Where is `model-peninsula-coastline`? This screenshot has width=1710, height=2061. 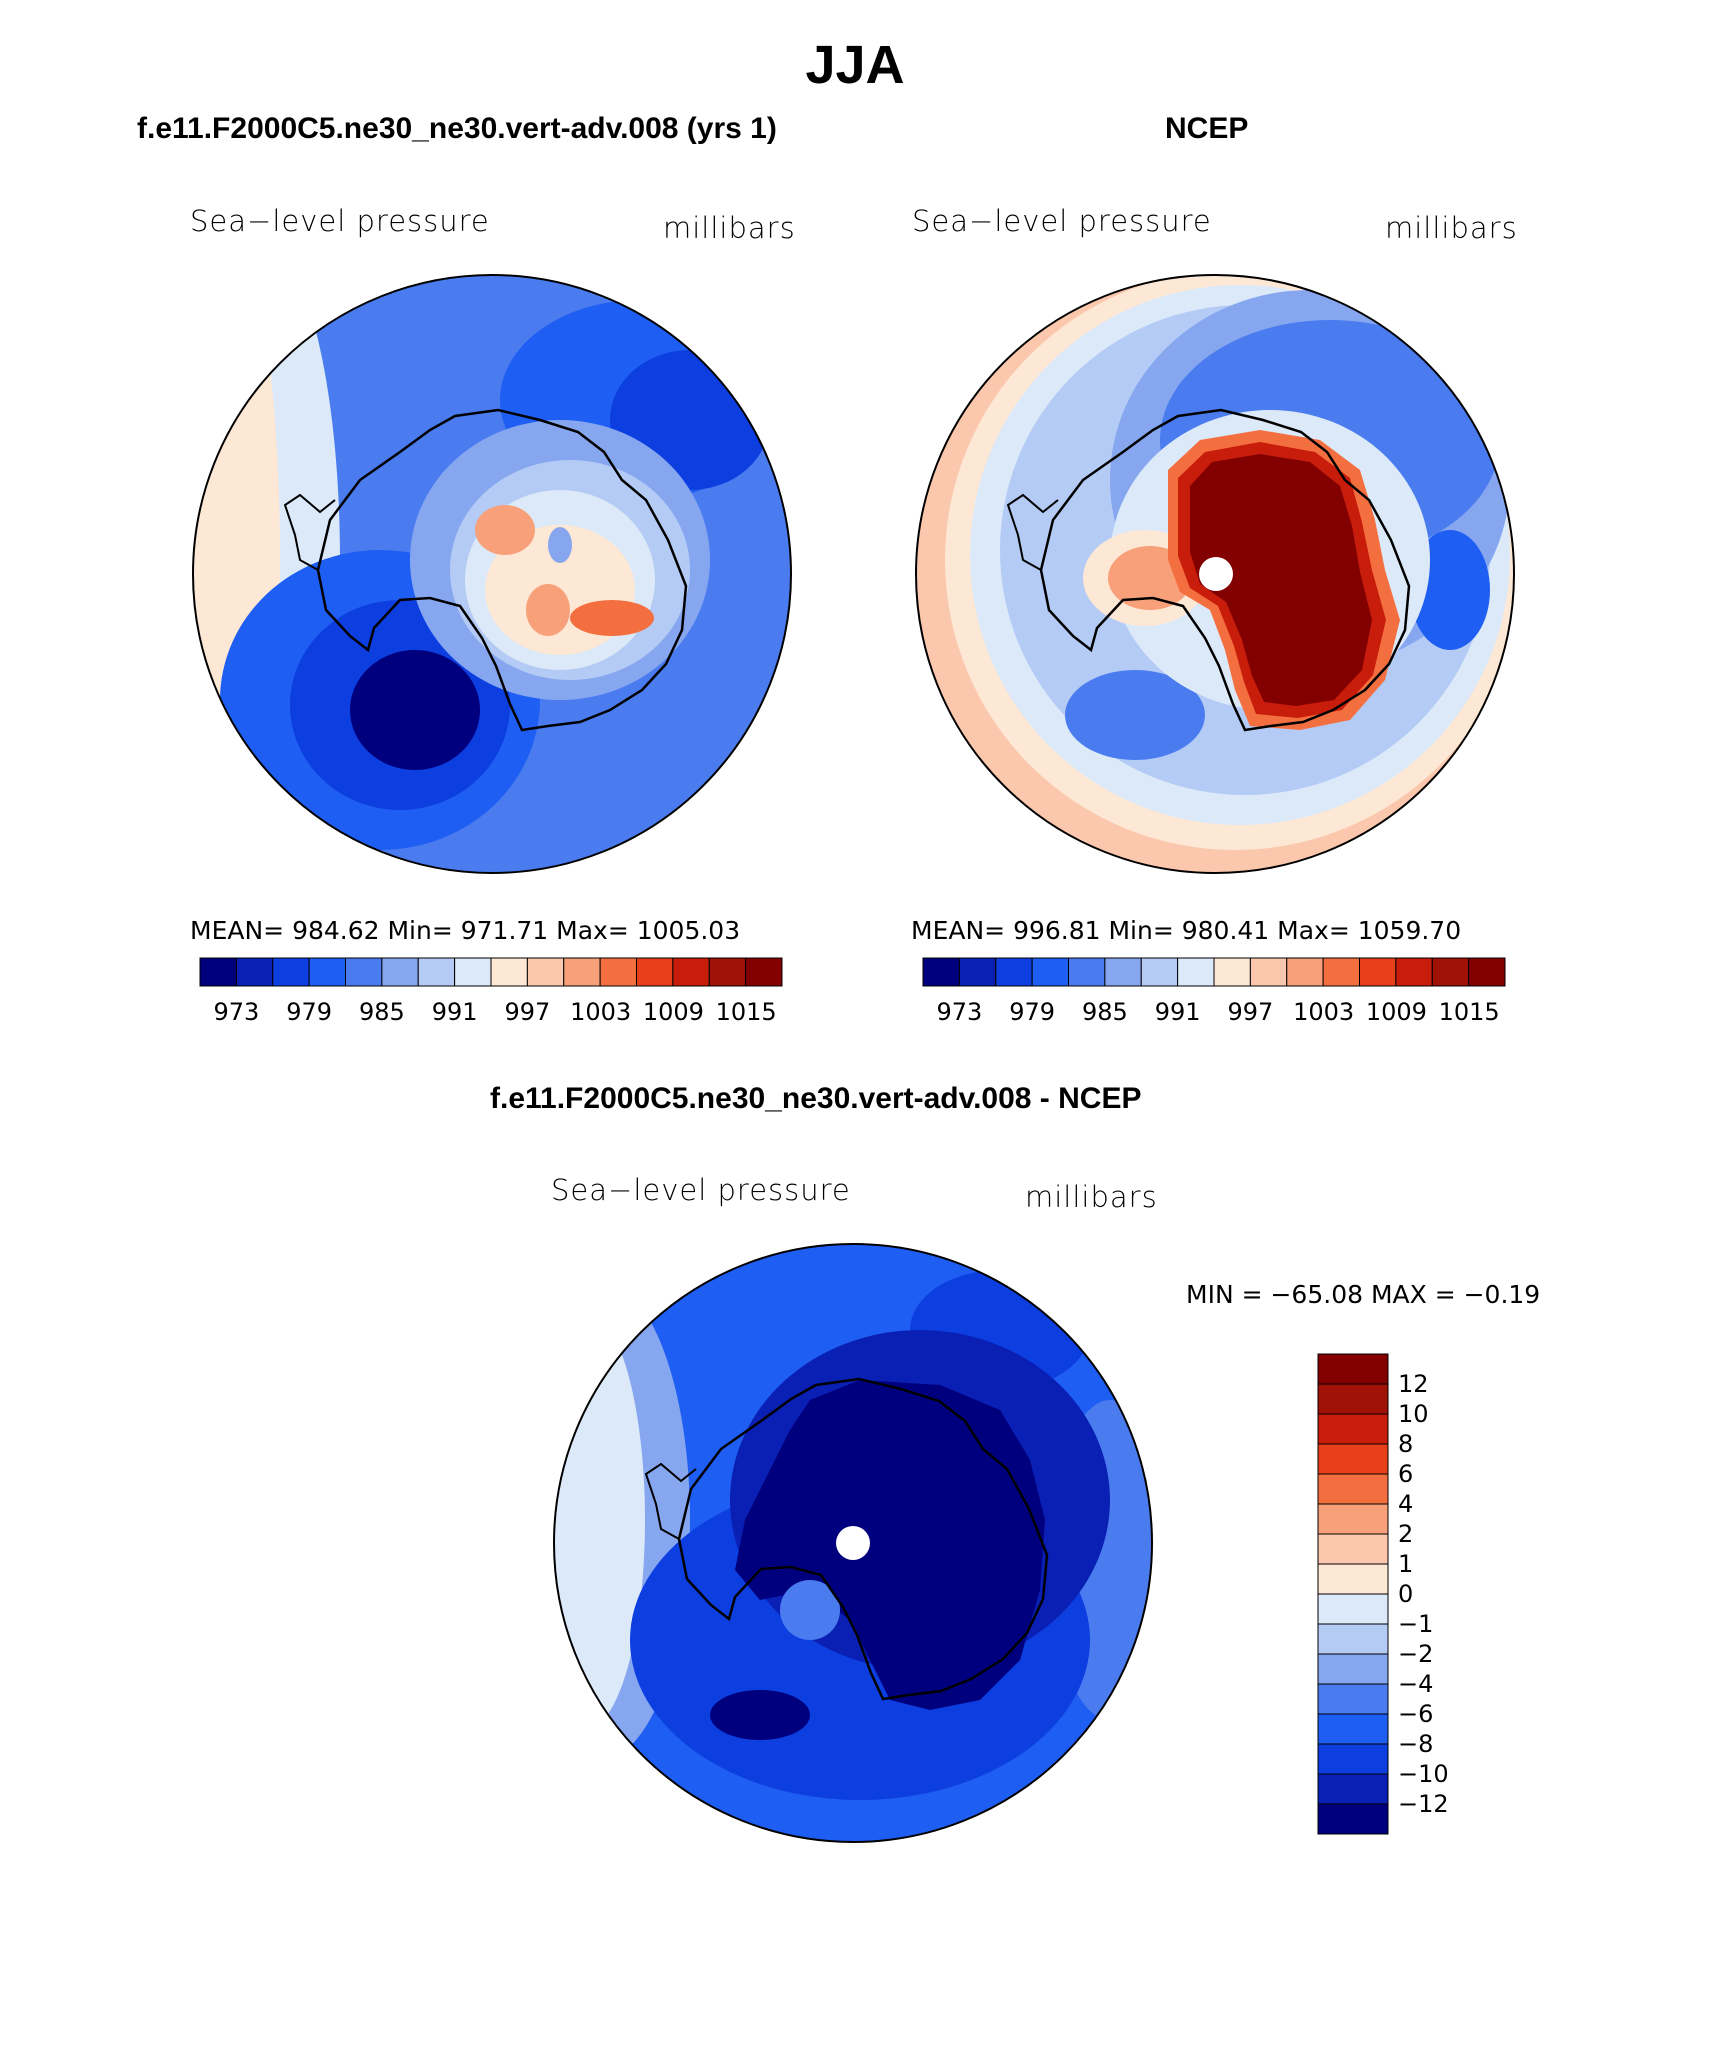 model-peninsula-coastline is located at coordinates (309, 532).